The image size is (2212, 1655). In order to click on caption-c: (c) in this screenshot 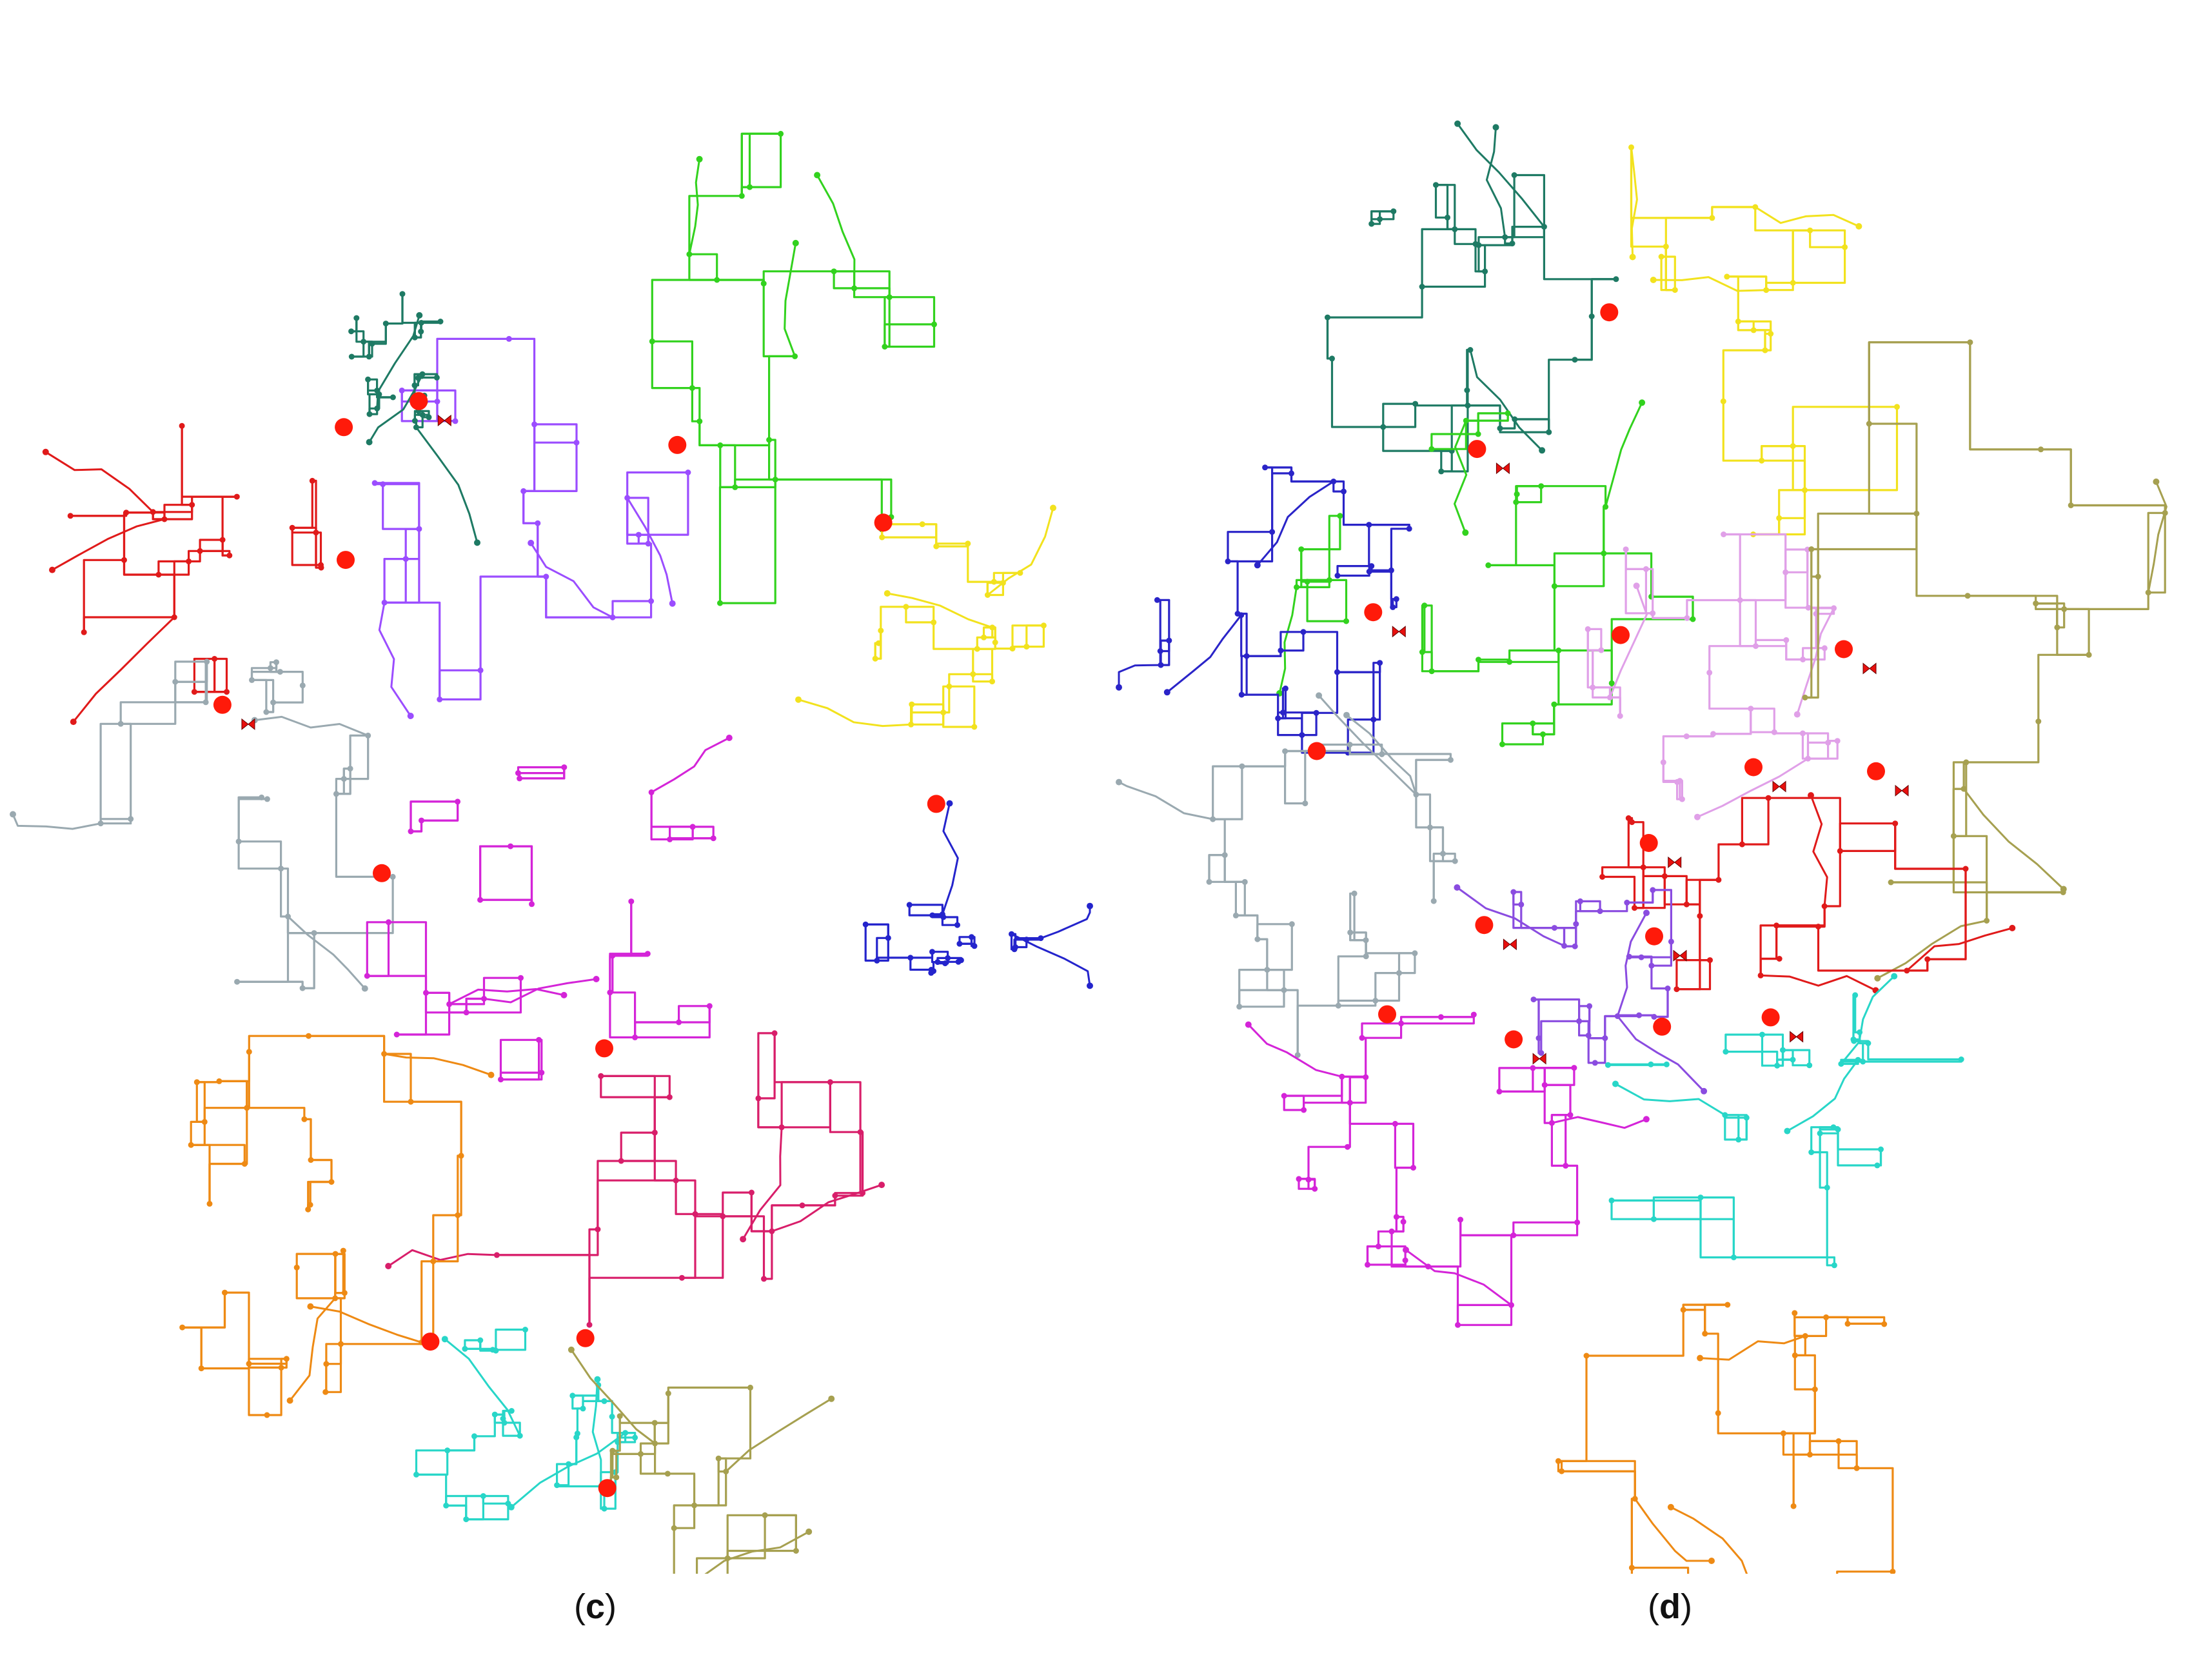, I will do `click(595, 1606)`.